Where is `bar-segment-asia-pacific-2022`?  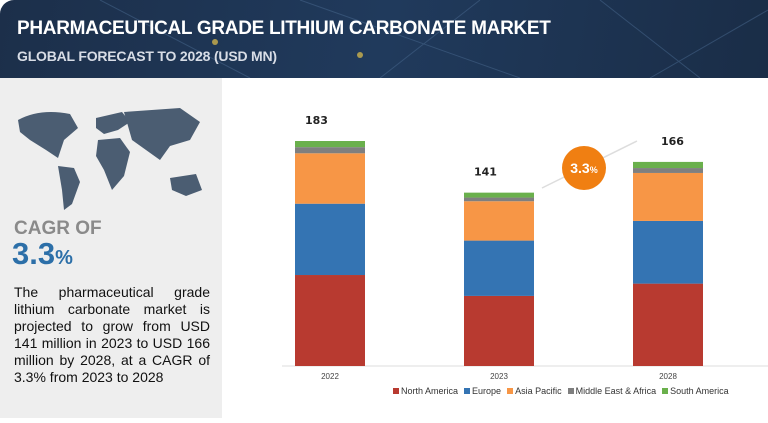 bar-segment-asia-pacific-2022 is located at coordinates (330, 178).